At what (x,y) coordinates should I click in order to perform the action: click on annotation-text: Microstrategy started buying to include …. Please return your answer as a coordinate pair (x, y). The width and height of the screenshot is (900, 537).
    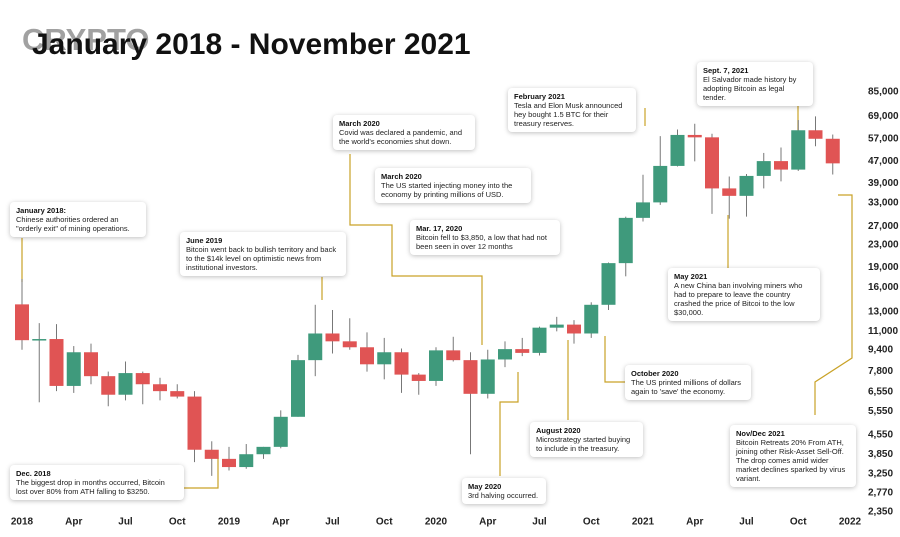
    Looking at the image, I should click on (583, 444).